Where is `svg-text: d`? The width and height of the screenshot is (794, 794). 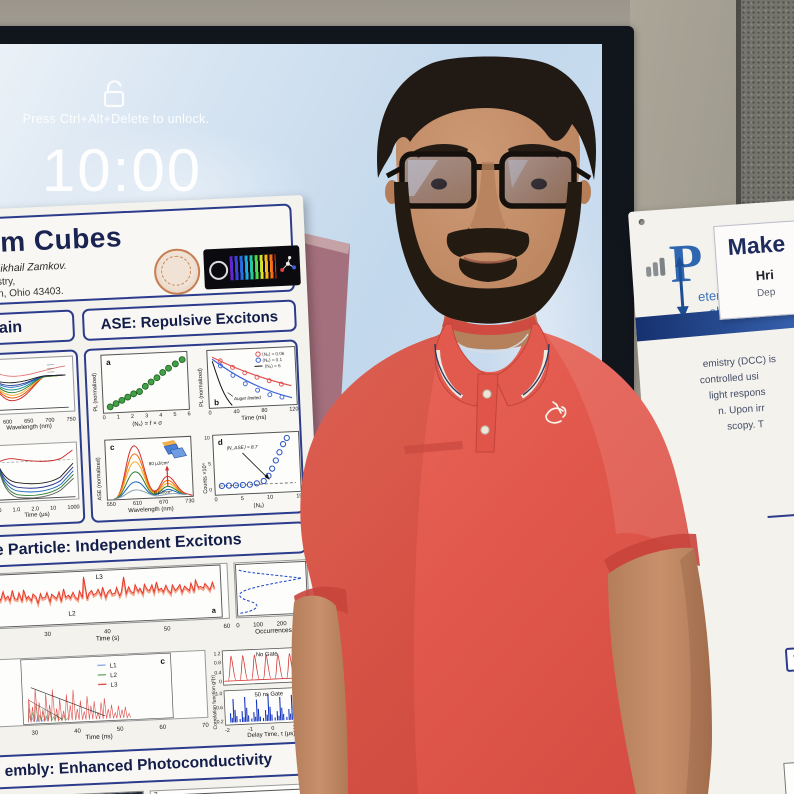
svg-text: d is located at coordinates (220, 442).